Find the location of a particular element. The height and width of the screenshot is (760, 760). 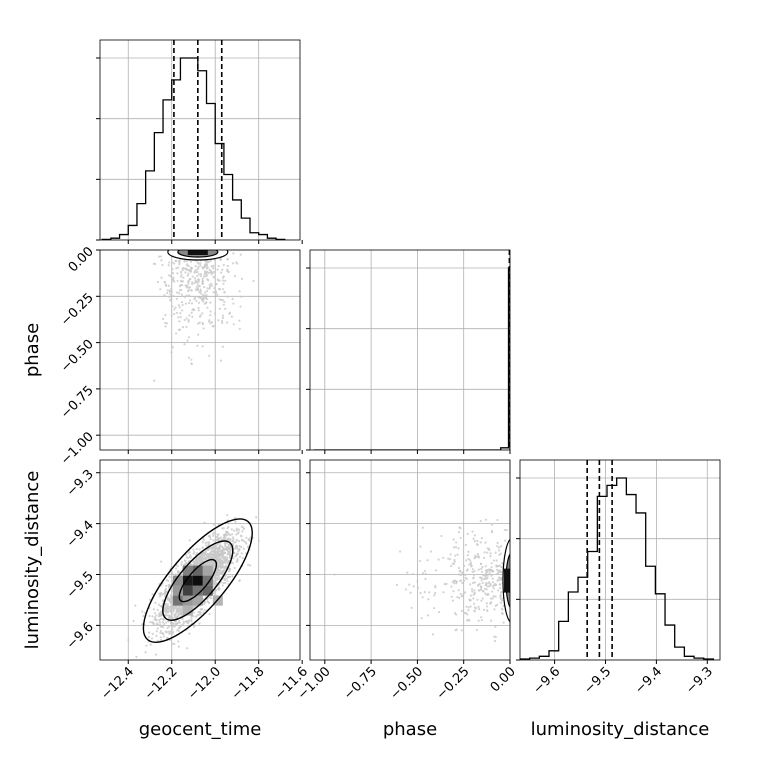

histogram-step is located at coordinates (617, 568).